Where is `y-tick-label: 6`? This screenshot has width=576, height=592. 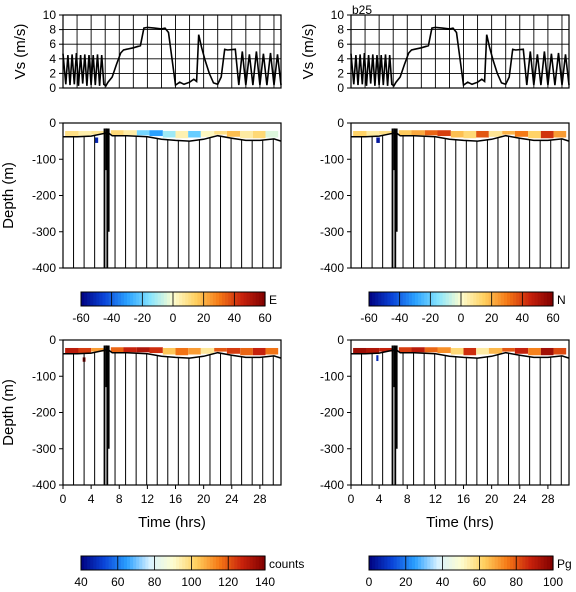 y-tick-label: 6 is located at coordinates (52, 44).